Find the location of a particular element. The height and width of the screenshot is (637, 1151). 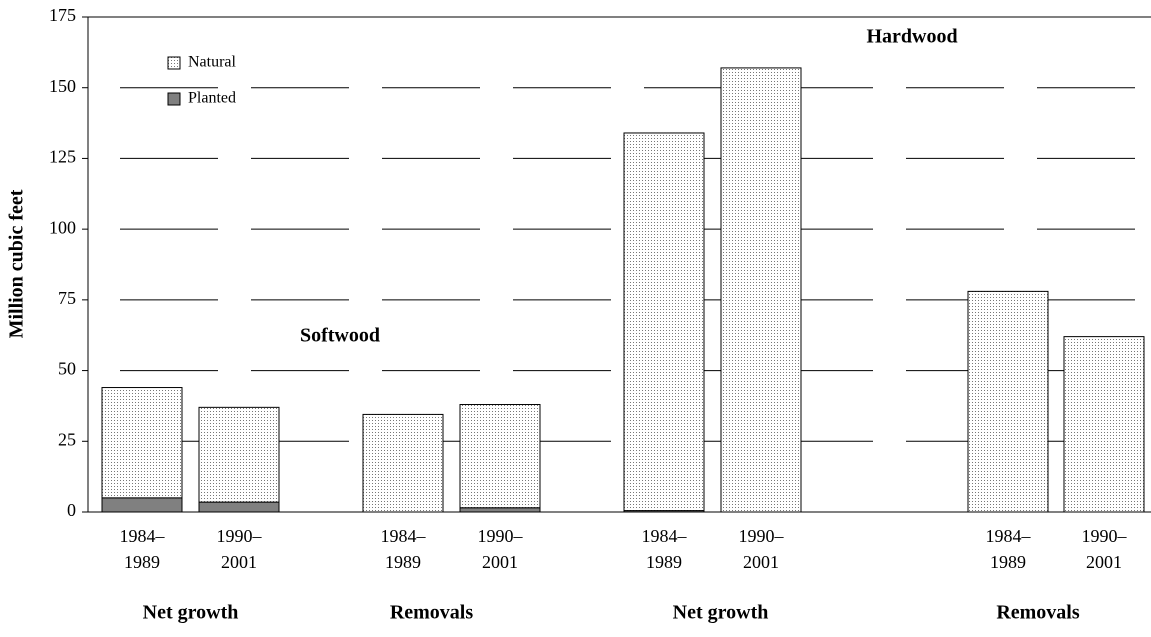

y-tick-label: 0 is located at coordinates (71, 510).